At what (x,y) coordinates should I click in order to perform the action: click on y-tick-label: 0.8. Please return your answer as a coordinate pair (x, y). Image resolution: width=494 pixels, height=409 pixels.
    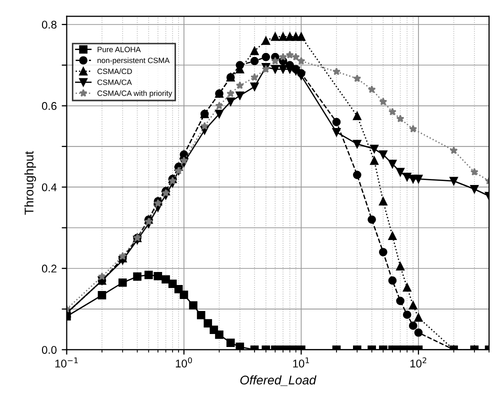
    Looking at the image, I should click on (49, 24).